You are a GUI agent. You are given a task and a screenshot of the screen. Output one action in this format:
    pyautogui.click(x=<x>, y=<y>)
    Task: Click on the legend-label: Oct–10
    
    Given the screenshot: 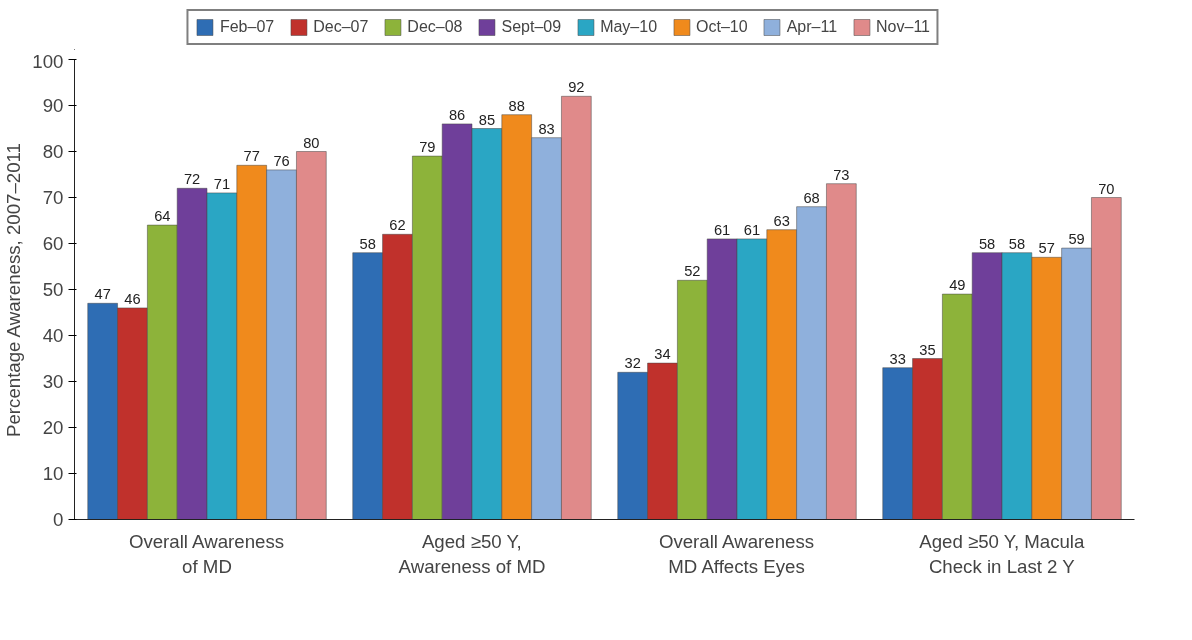 What is the action you would take?
    pyautogui.click(x=722, y=27)
    